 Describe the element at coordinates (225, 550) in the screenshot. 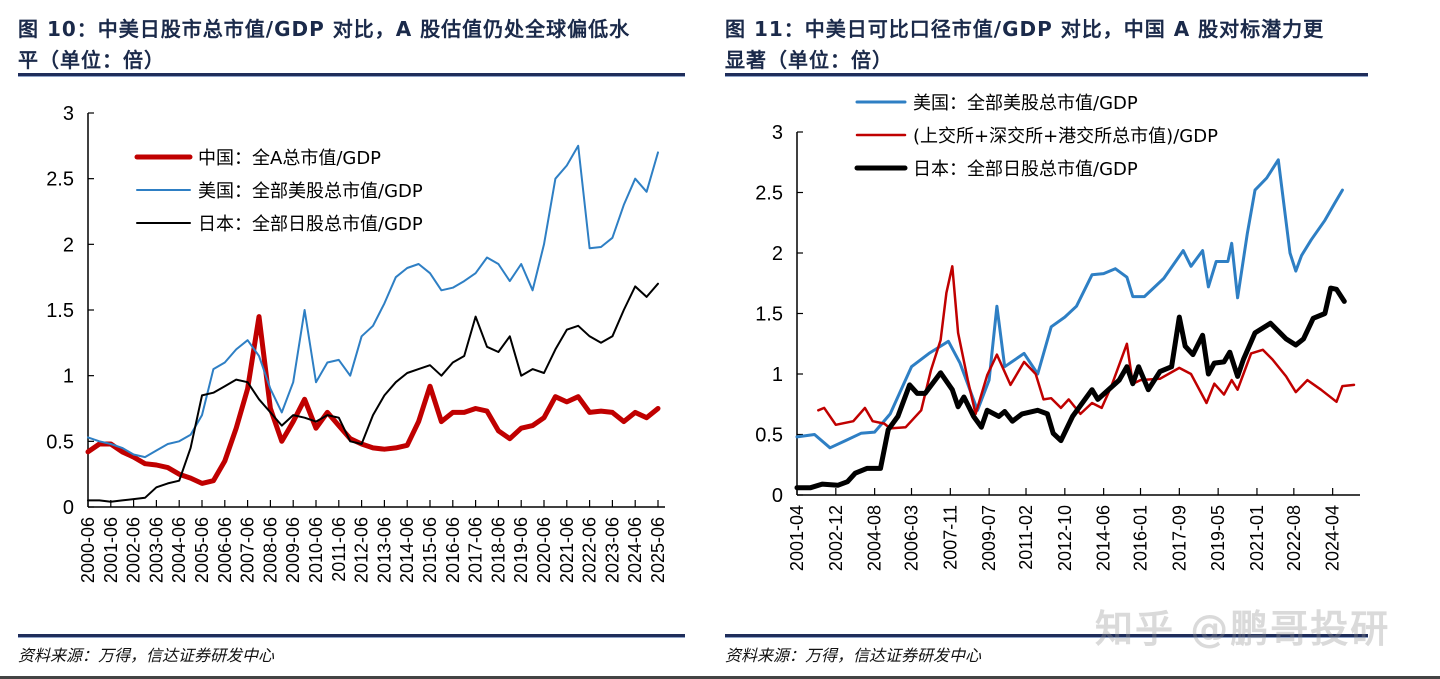

I see `x-tick-label: 2006-06` at that location.